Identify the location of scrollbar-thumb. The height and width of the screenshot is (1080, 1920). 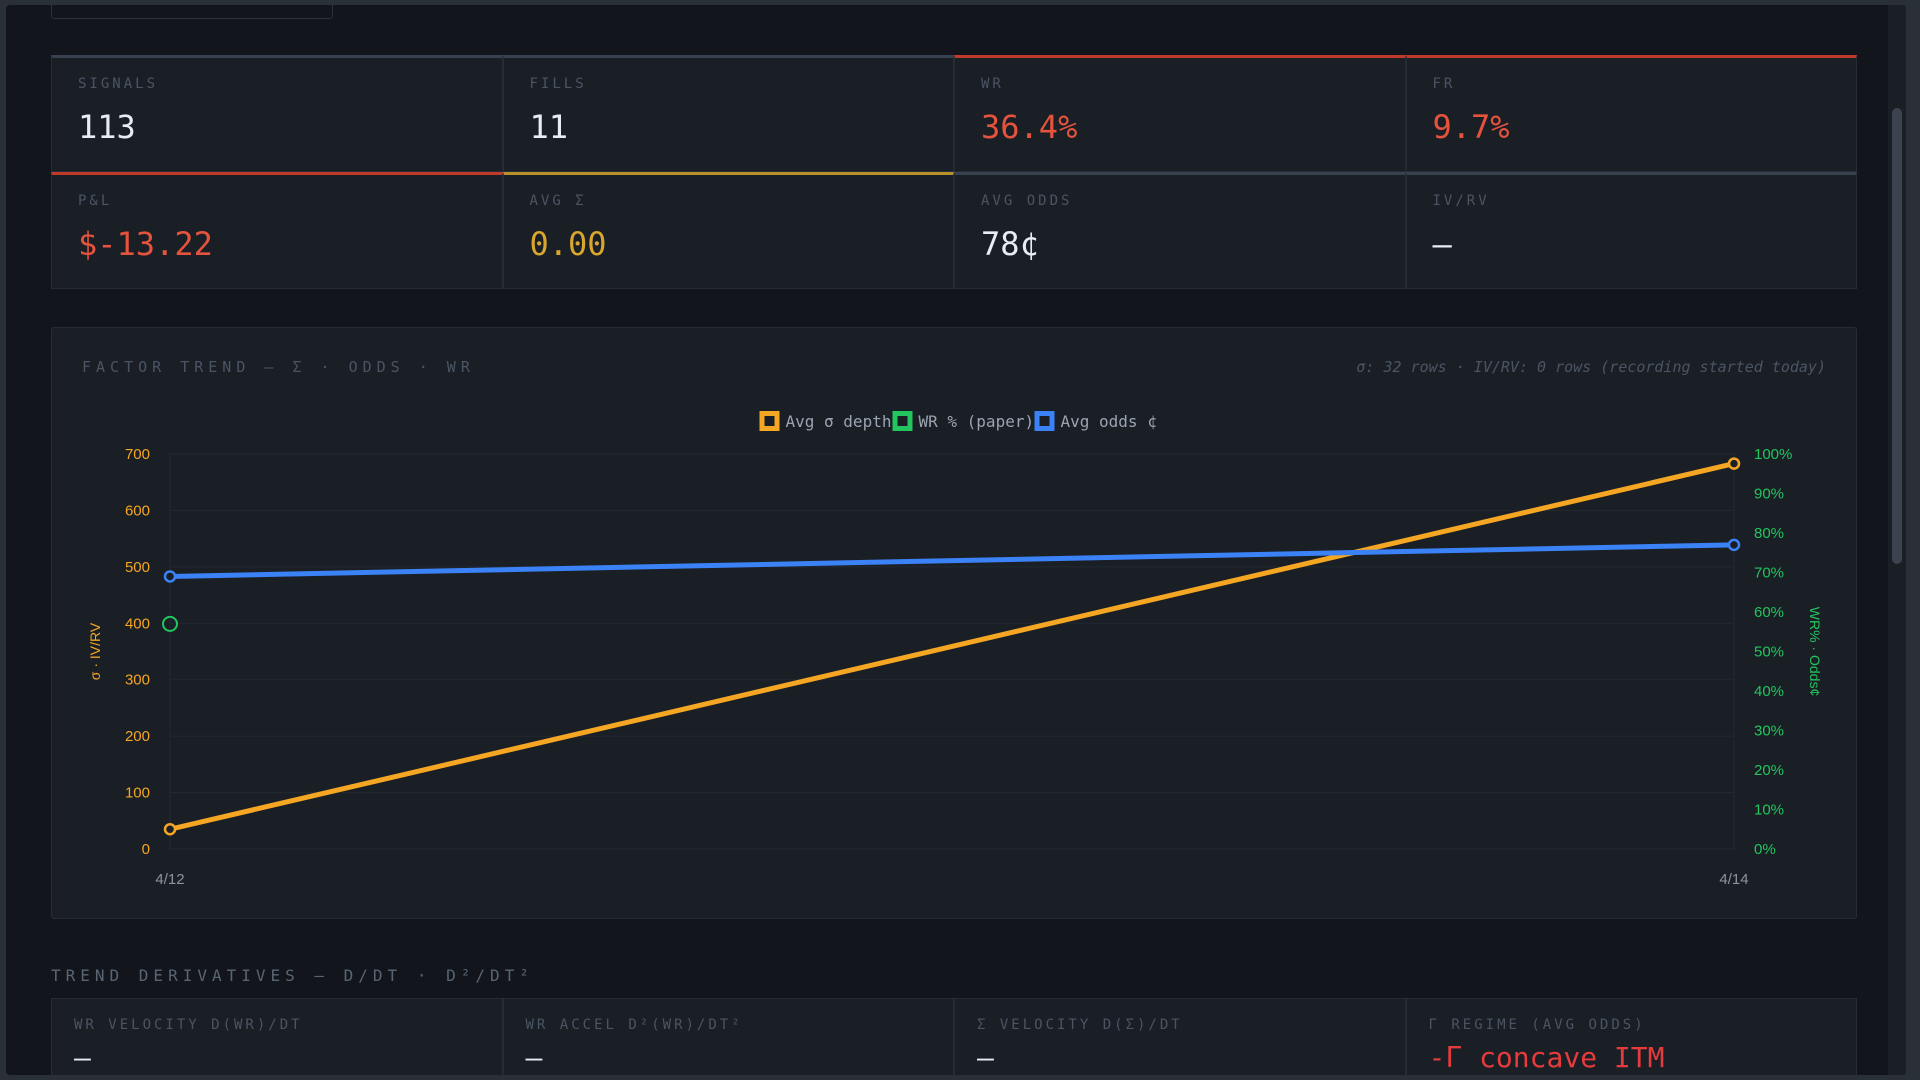
(1897, 336).